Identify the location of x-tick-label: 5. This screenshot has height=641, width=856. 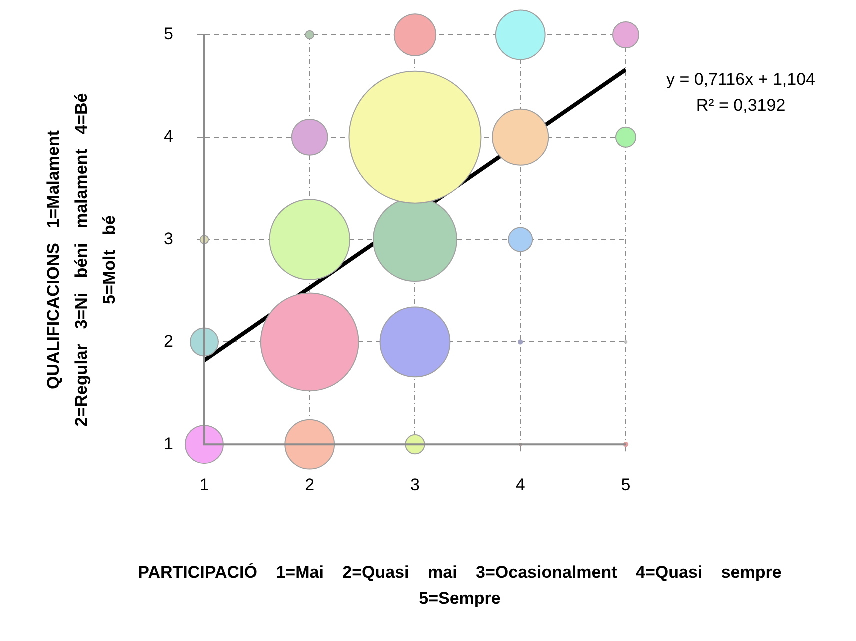
(626, 484).